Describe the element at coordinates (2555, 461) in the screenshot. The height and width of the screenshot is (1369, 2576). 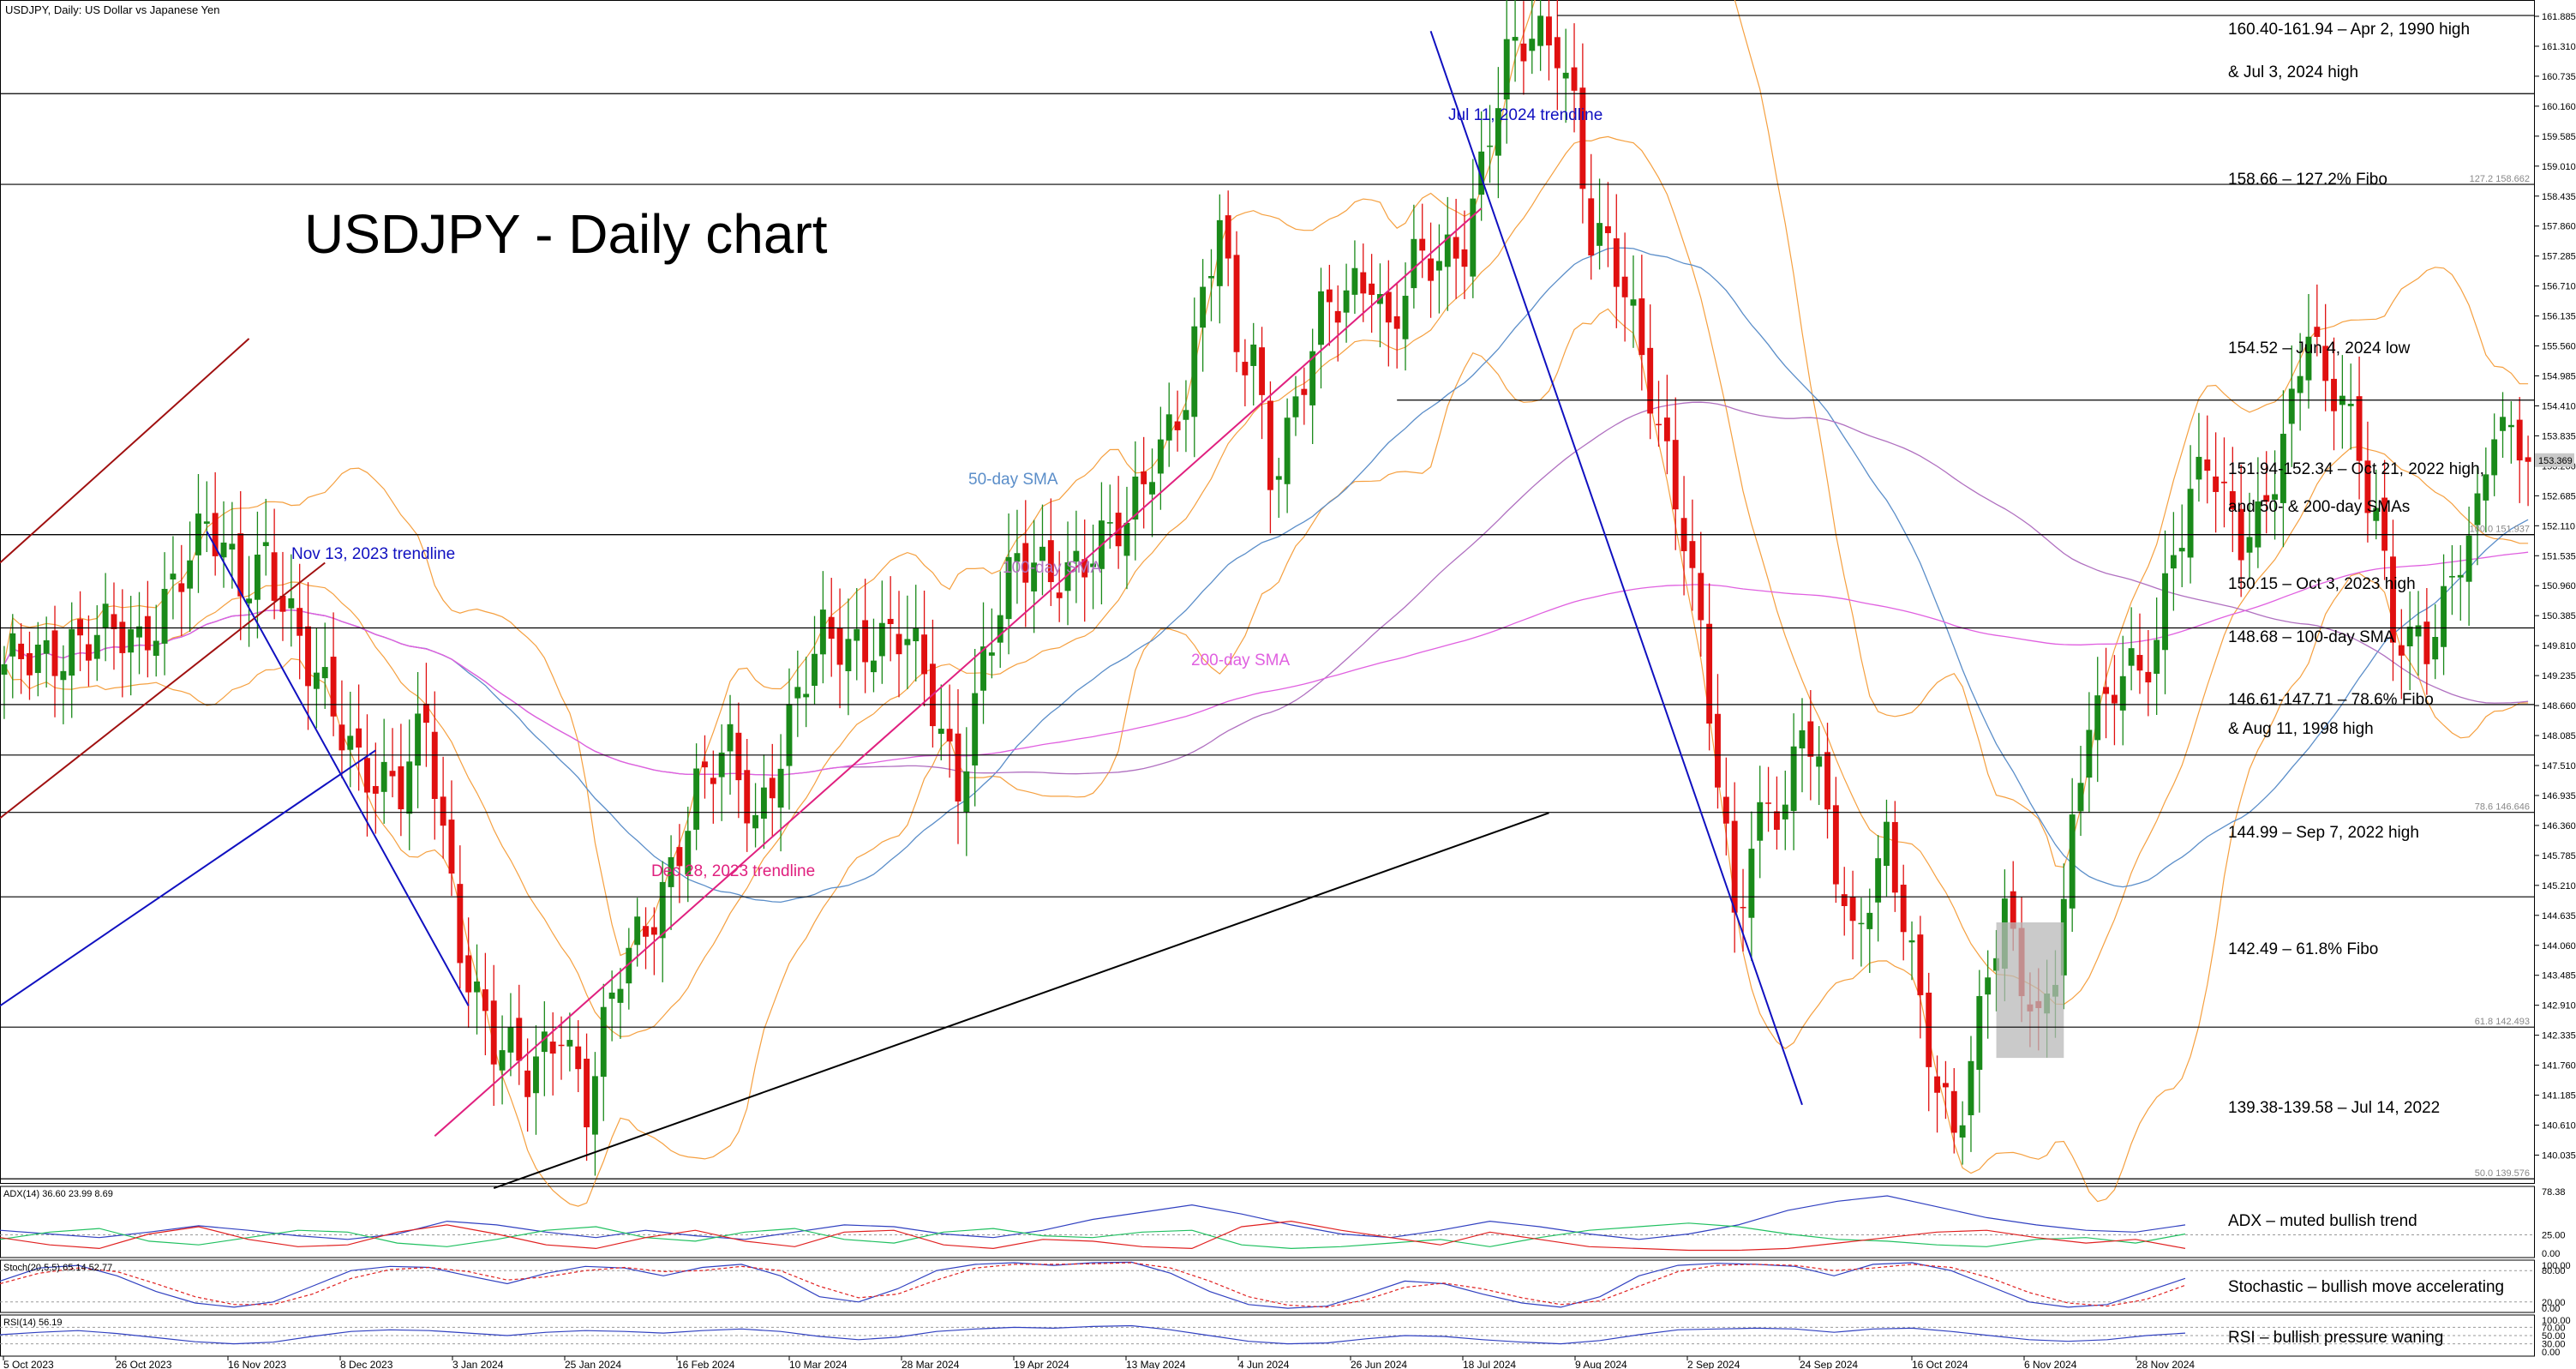
I see `current-price-label: 153.369` at that location.